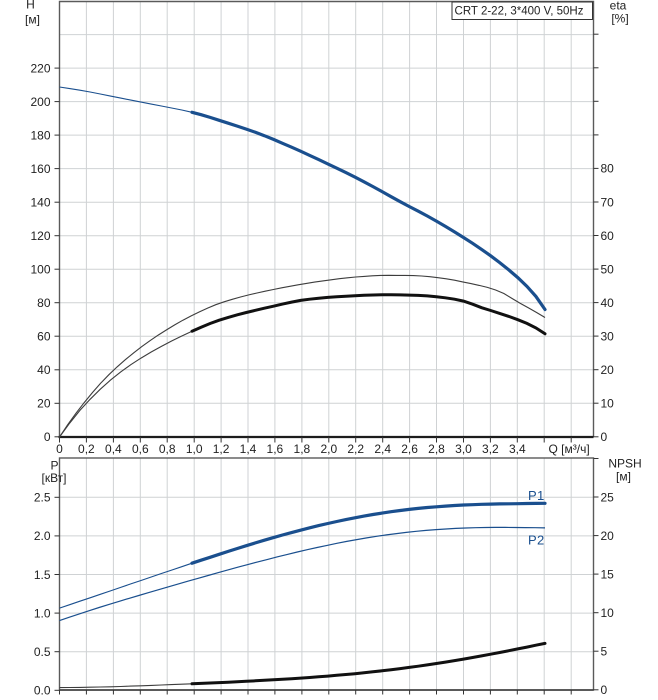 This screenshot has height=700, width=658. Describe the element at coordinates (42, 613) in the screenshot. I see `svg-text: 1.0` at that location.